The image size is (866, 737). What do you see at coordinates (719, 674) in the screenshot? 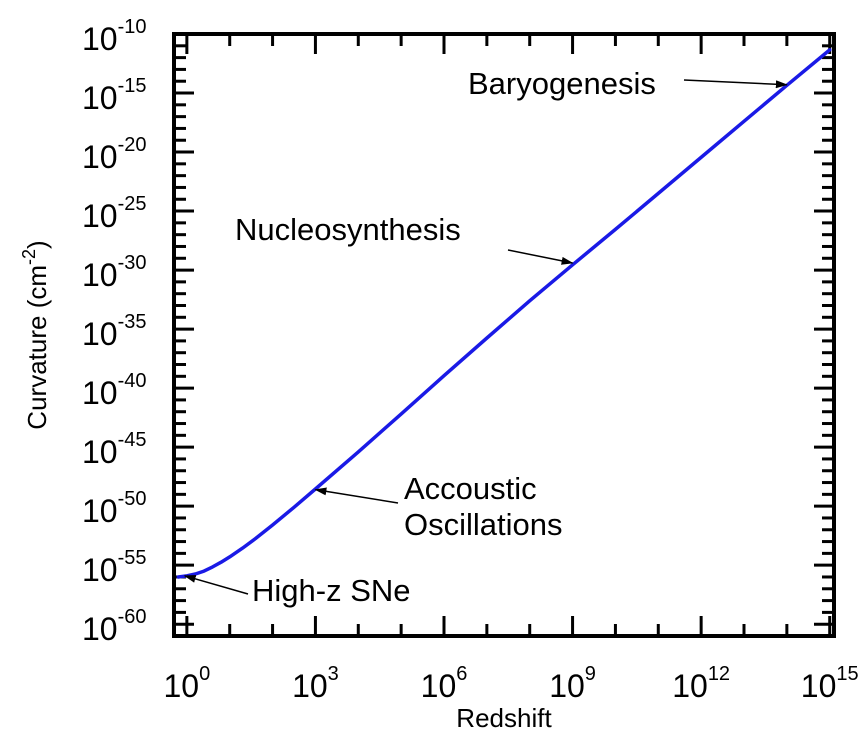
I see `x-tick-label-exponent: 12` at bounding box center [719, 674].